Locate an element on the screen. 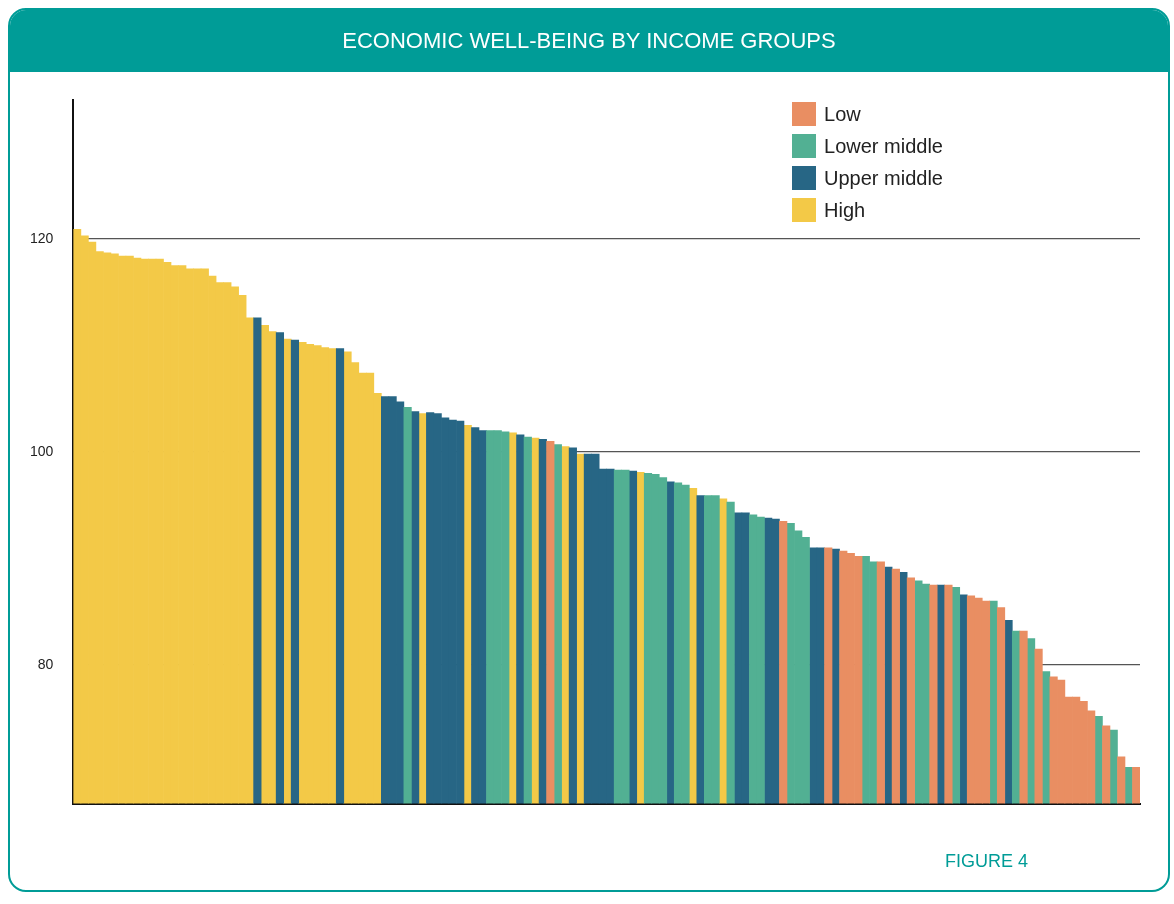  caption: FIGURE 4 is located at coordinates (986, 861).